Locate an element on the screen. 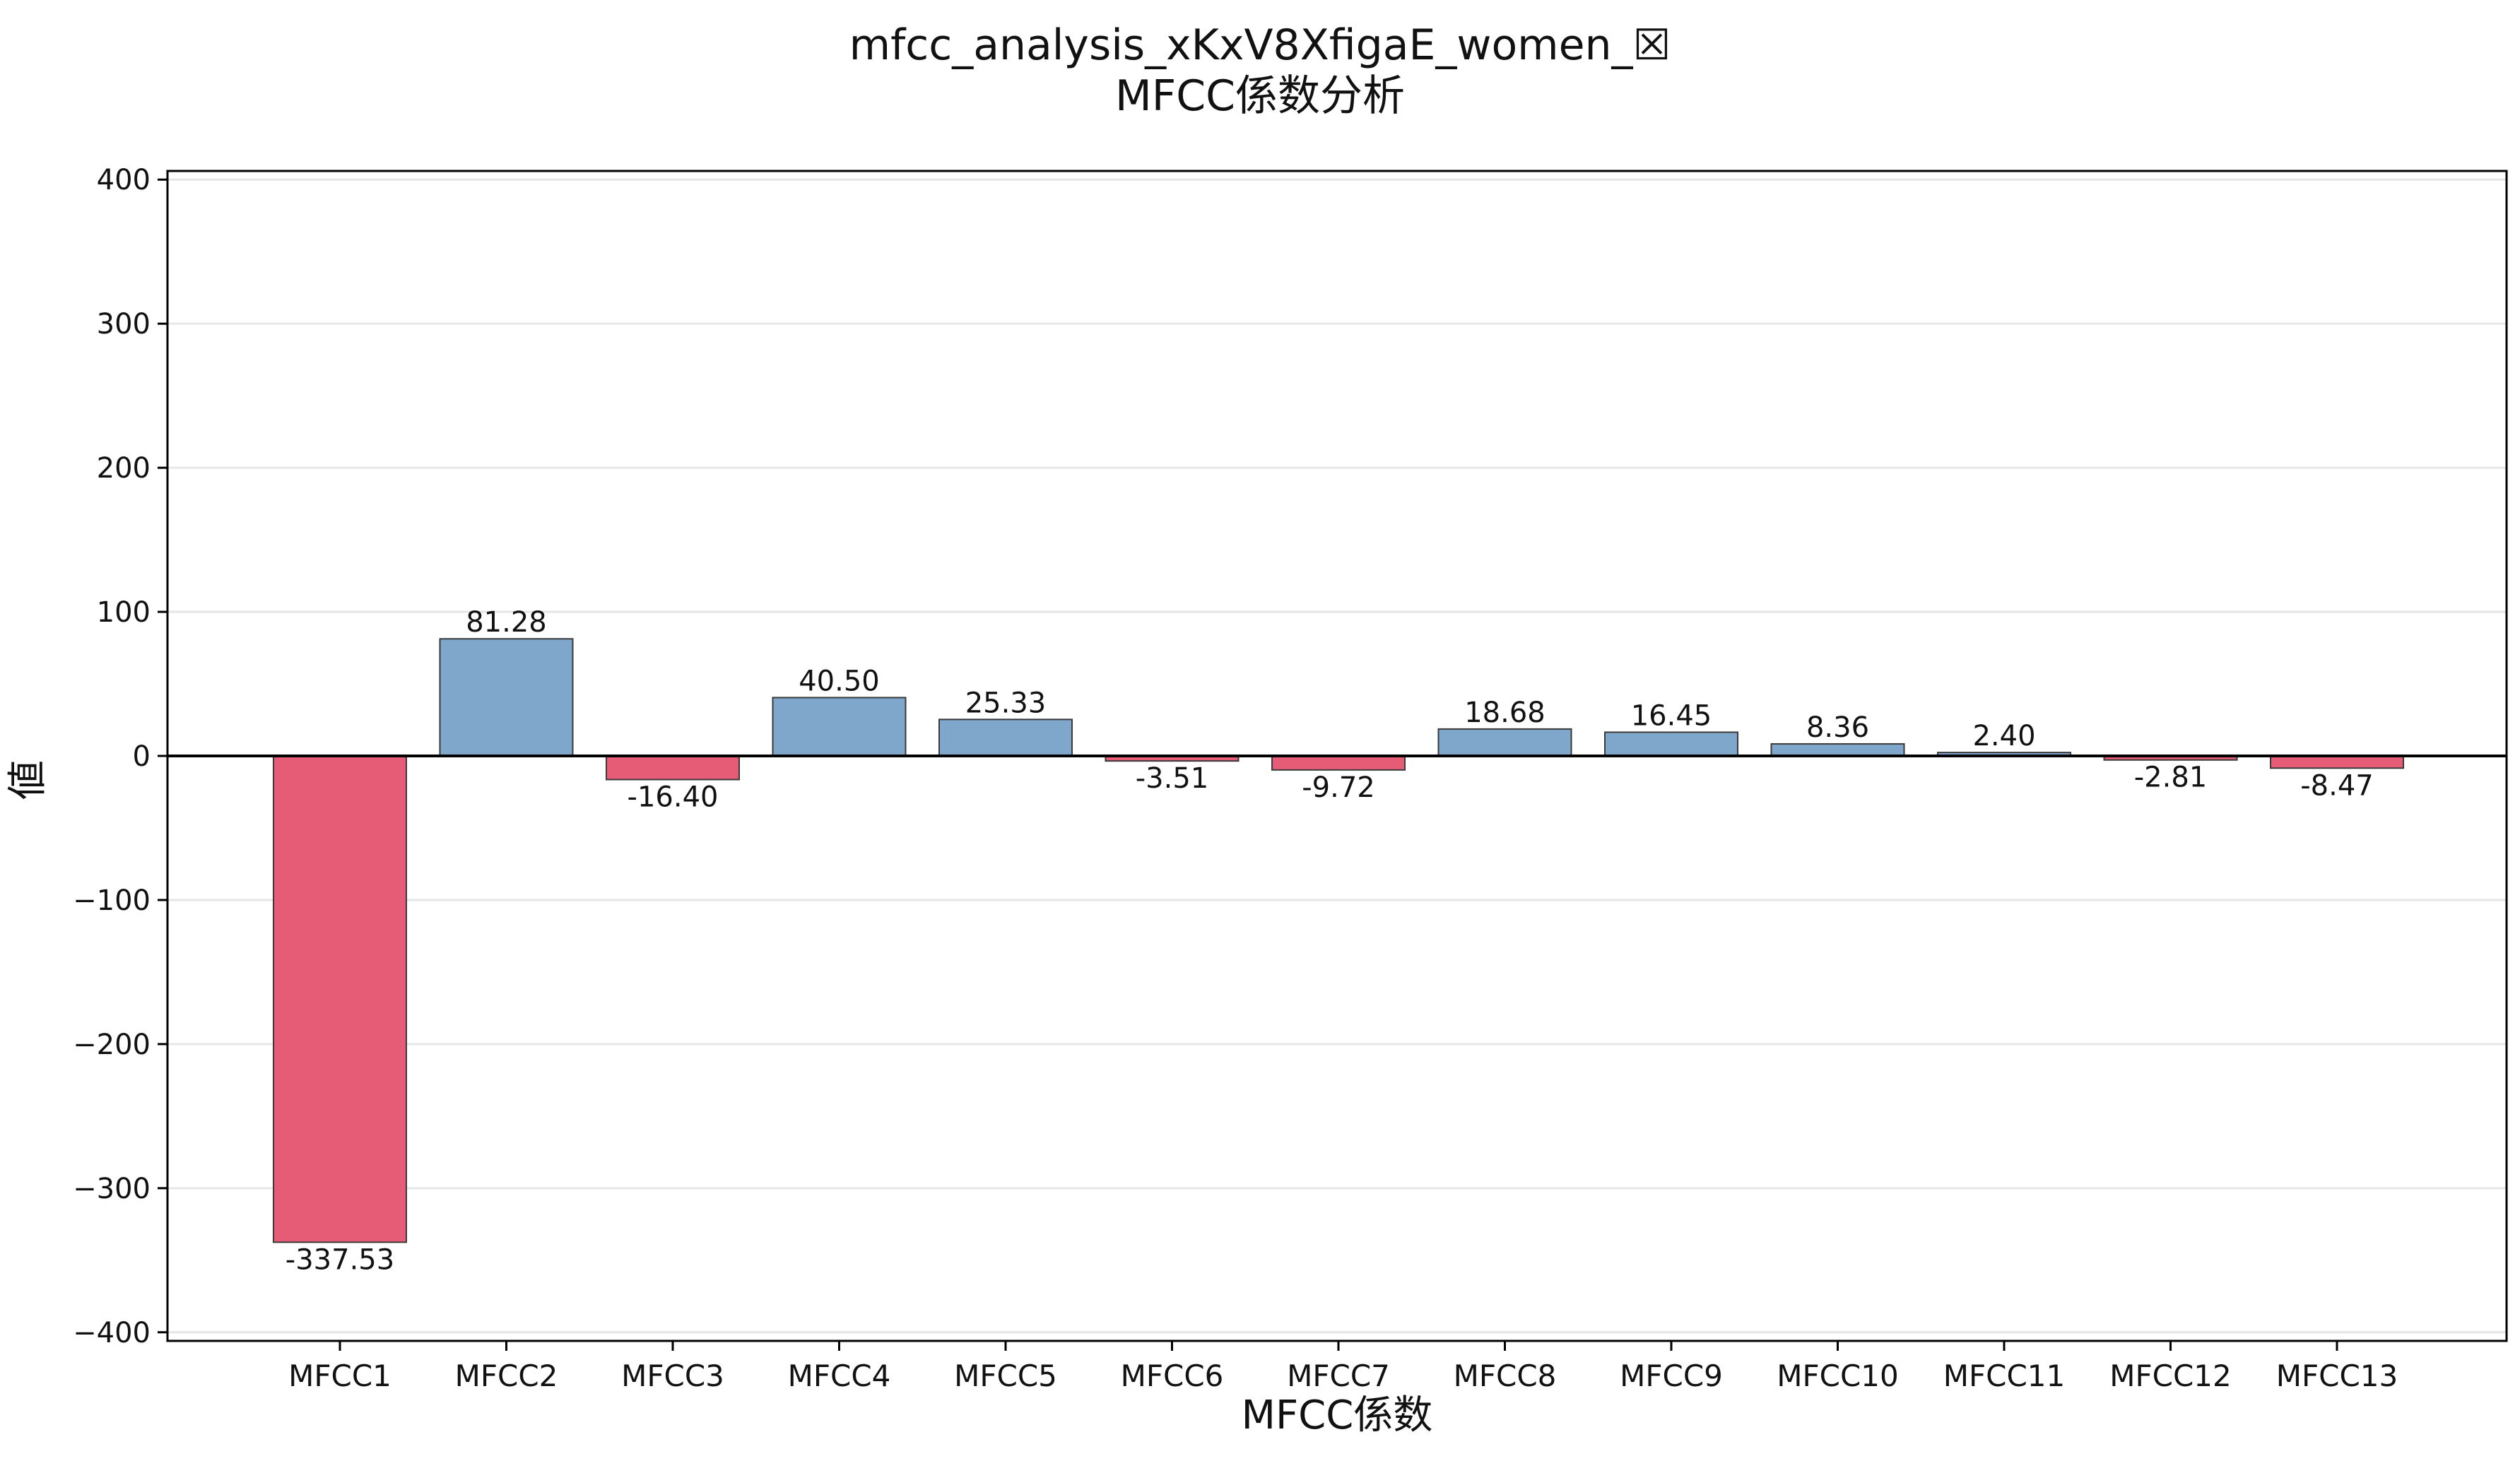 Image resolution: width=2520 pixels, height=1461 pixels. data-label: 8.36 is located at coordinates (1838, 727).